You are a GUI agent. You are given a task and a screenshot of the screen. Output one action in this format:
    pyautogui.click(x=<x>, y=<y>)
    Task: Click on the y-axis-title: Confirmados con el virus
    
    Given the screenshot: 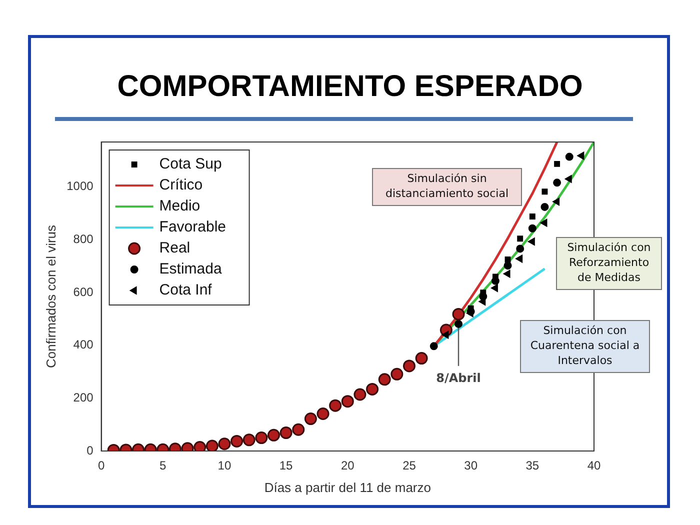 What is the action you would take?
    pyautogui.click(x=50, y=296)
    